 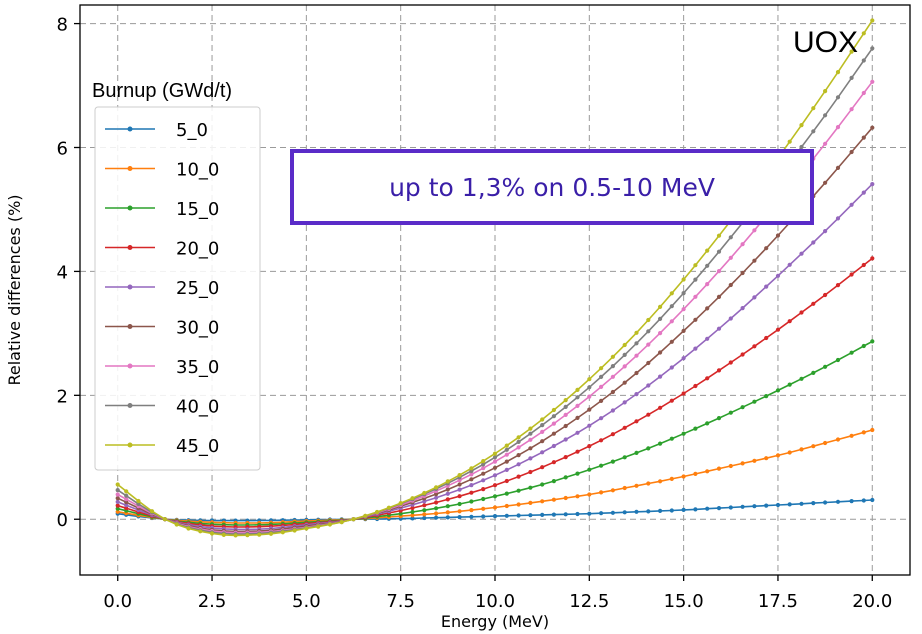 I want to click on legend-item: 45_0, so click(x=162, y=446).